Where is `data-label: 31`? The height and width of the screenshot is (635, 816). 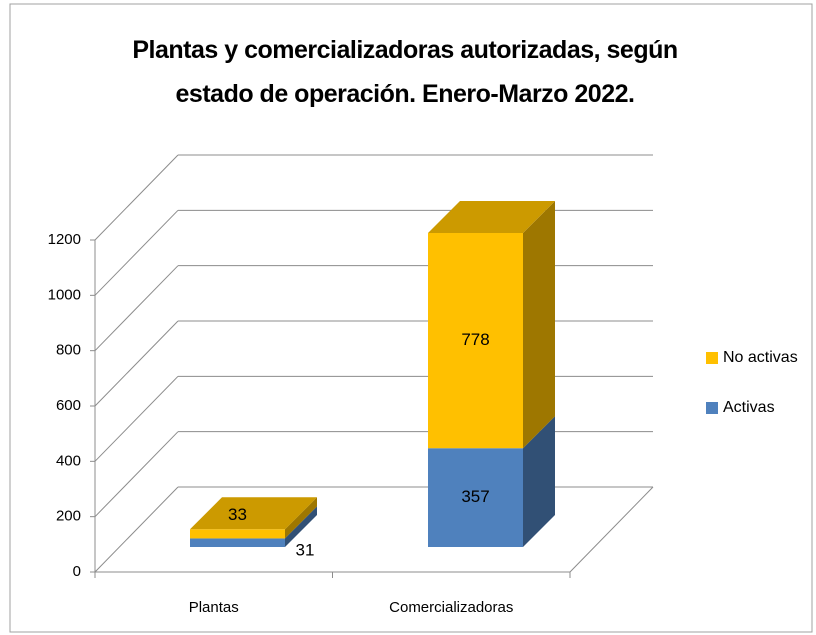 data-label: 31 is located at coordinates (305, 549).